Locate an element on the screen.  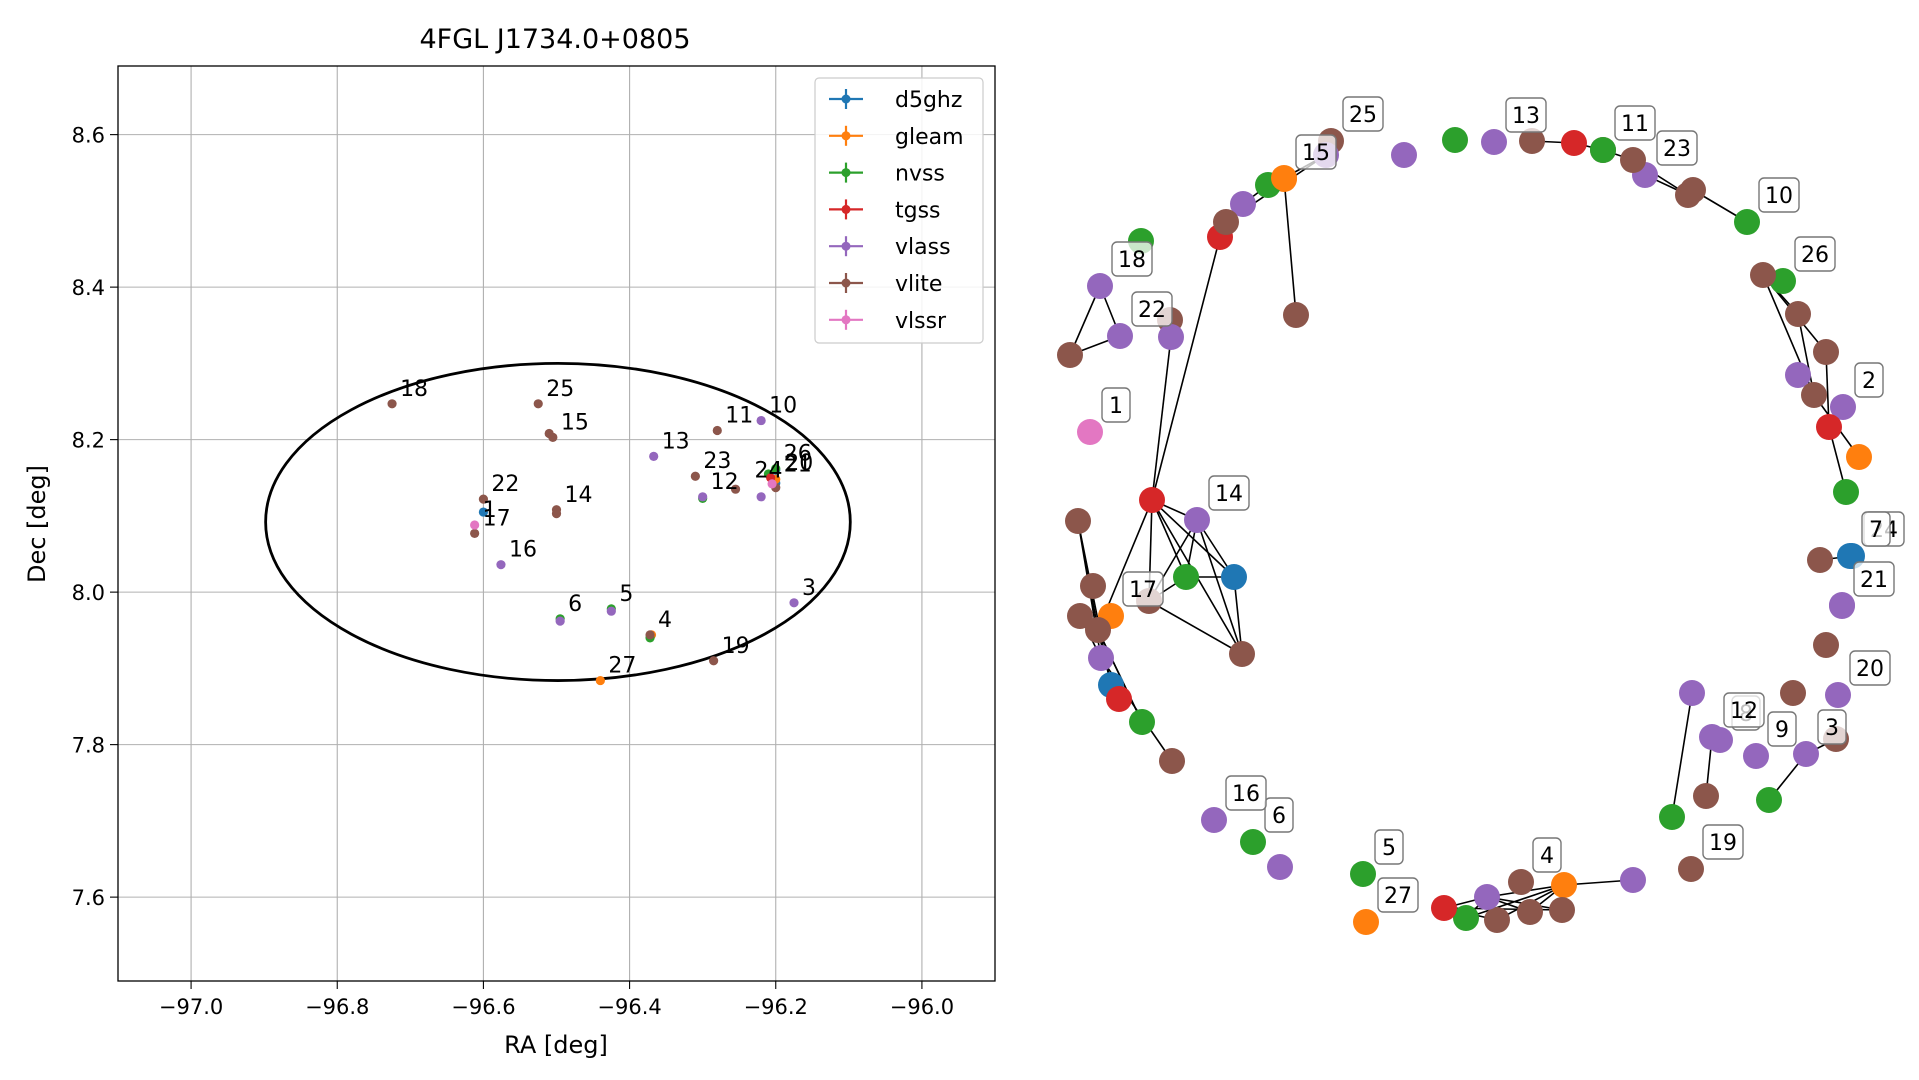
y-tick-label: 7.6 is located at coordinates (88, 898).